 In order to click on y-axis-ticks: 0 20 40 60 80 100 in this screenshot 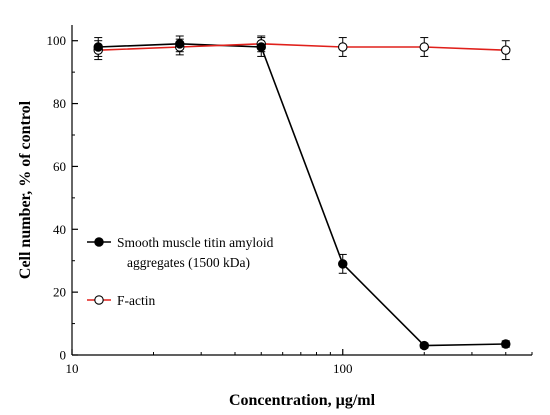, I will do `click(62, 198)`.